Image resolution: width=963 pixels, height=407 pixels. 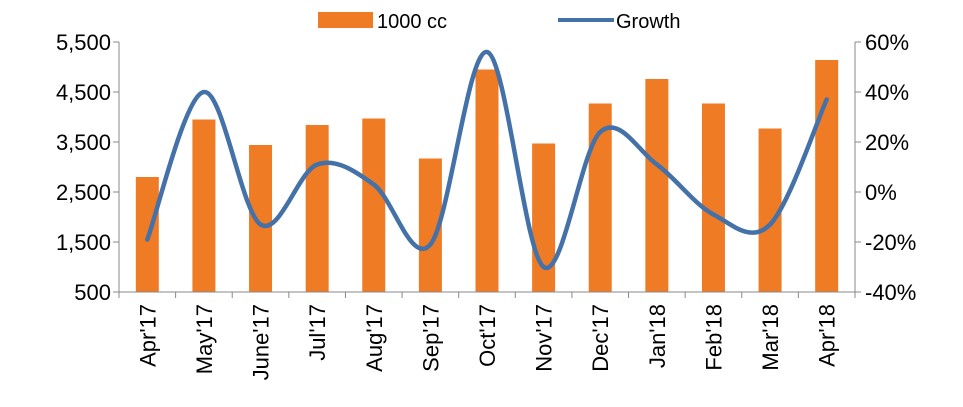 I want to click on bar-Sep'17, so click(x=430, y=225).